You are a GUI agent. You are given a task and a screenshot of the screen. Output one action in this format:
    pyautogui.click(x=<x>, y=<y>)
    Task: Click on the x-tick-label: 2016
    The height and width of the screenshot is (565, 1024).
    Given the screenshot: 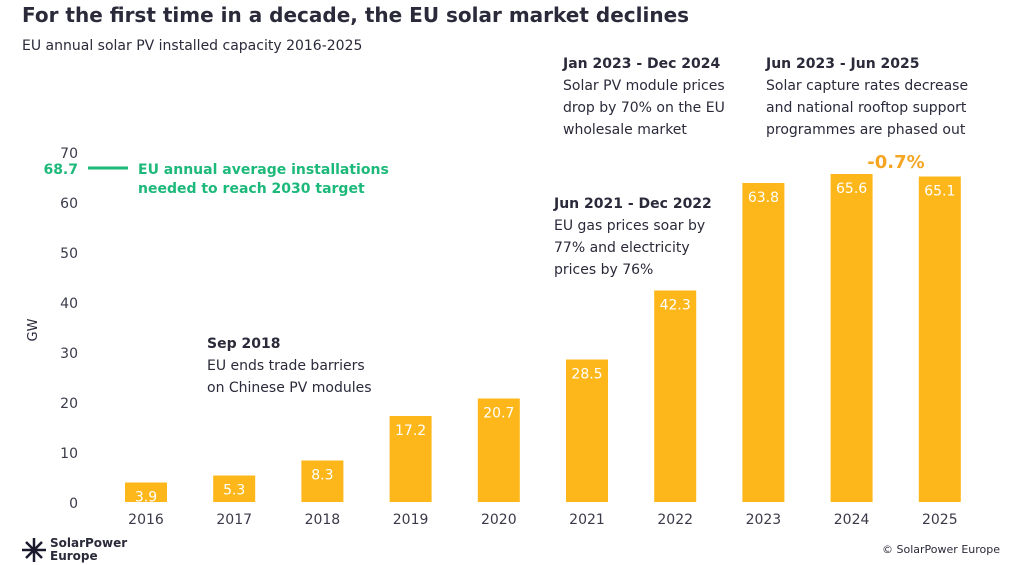 What is the action you would take?
    pyautogui.click(x=146, y=520)
    